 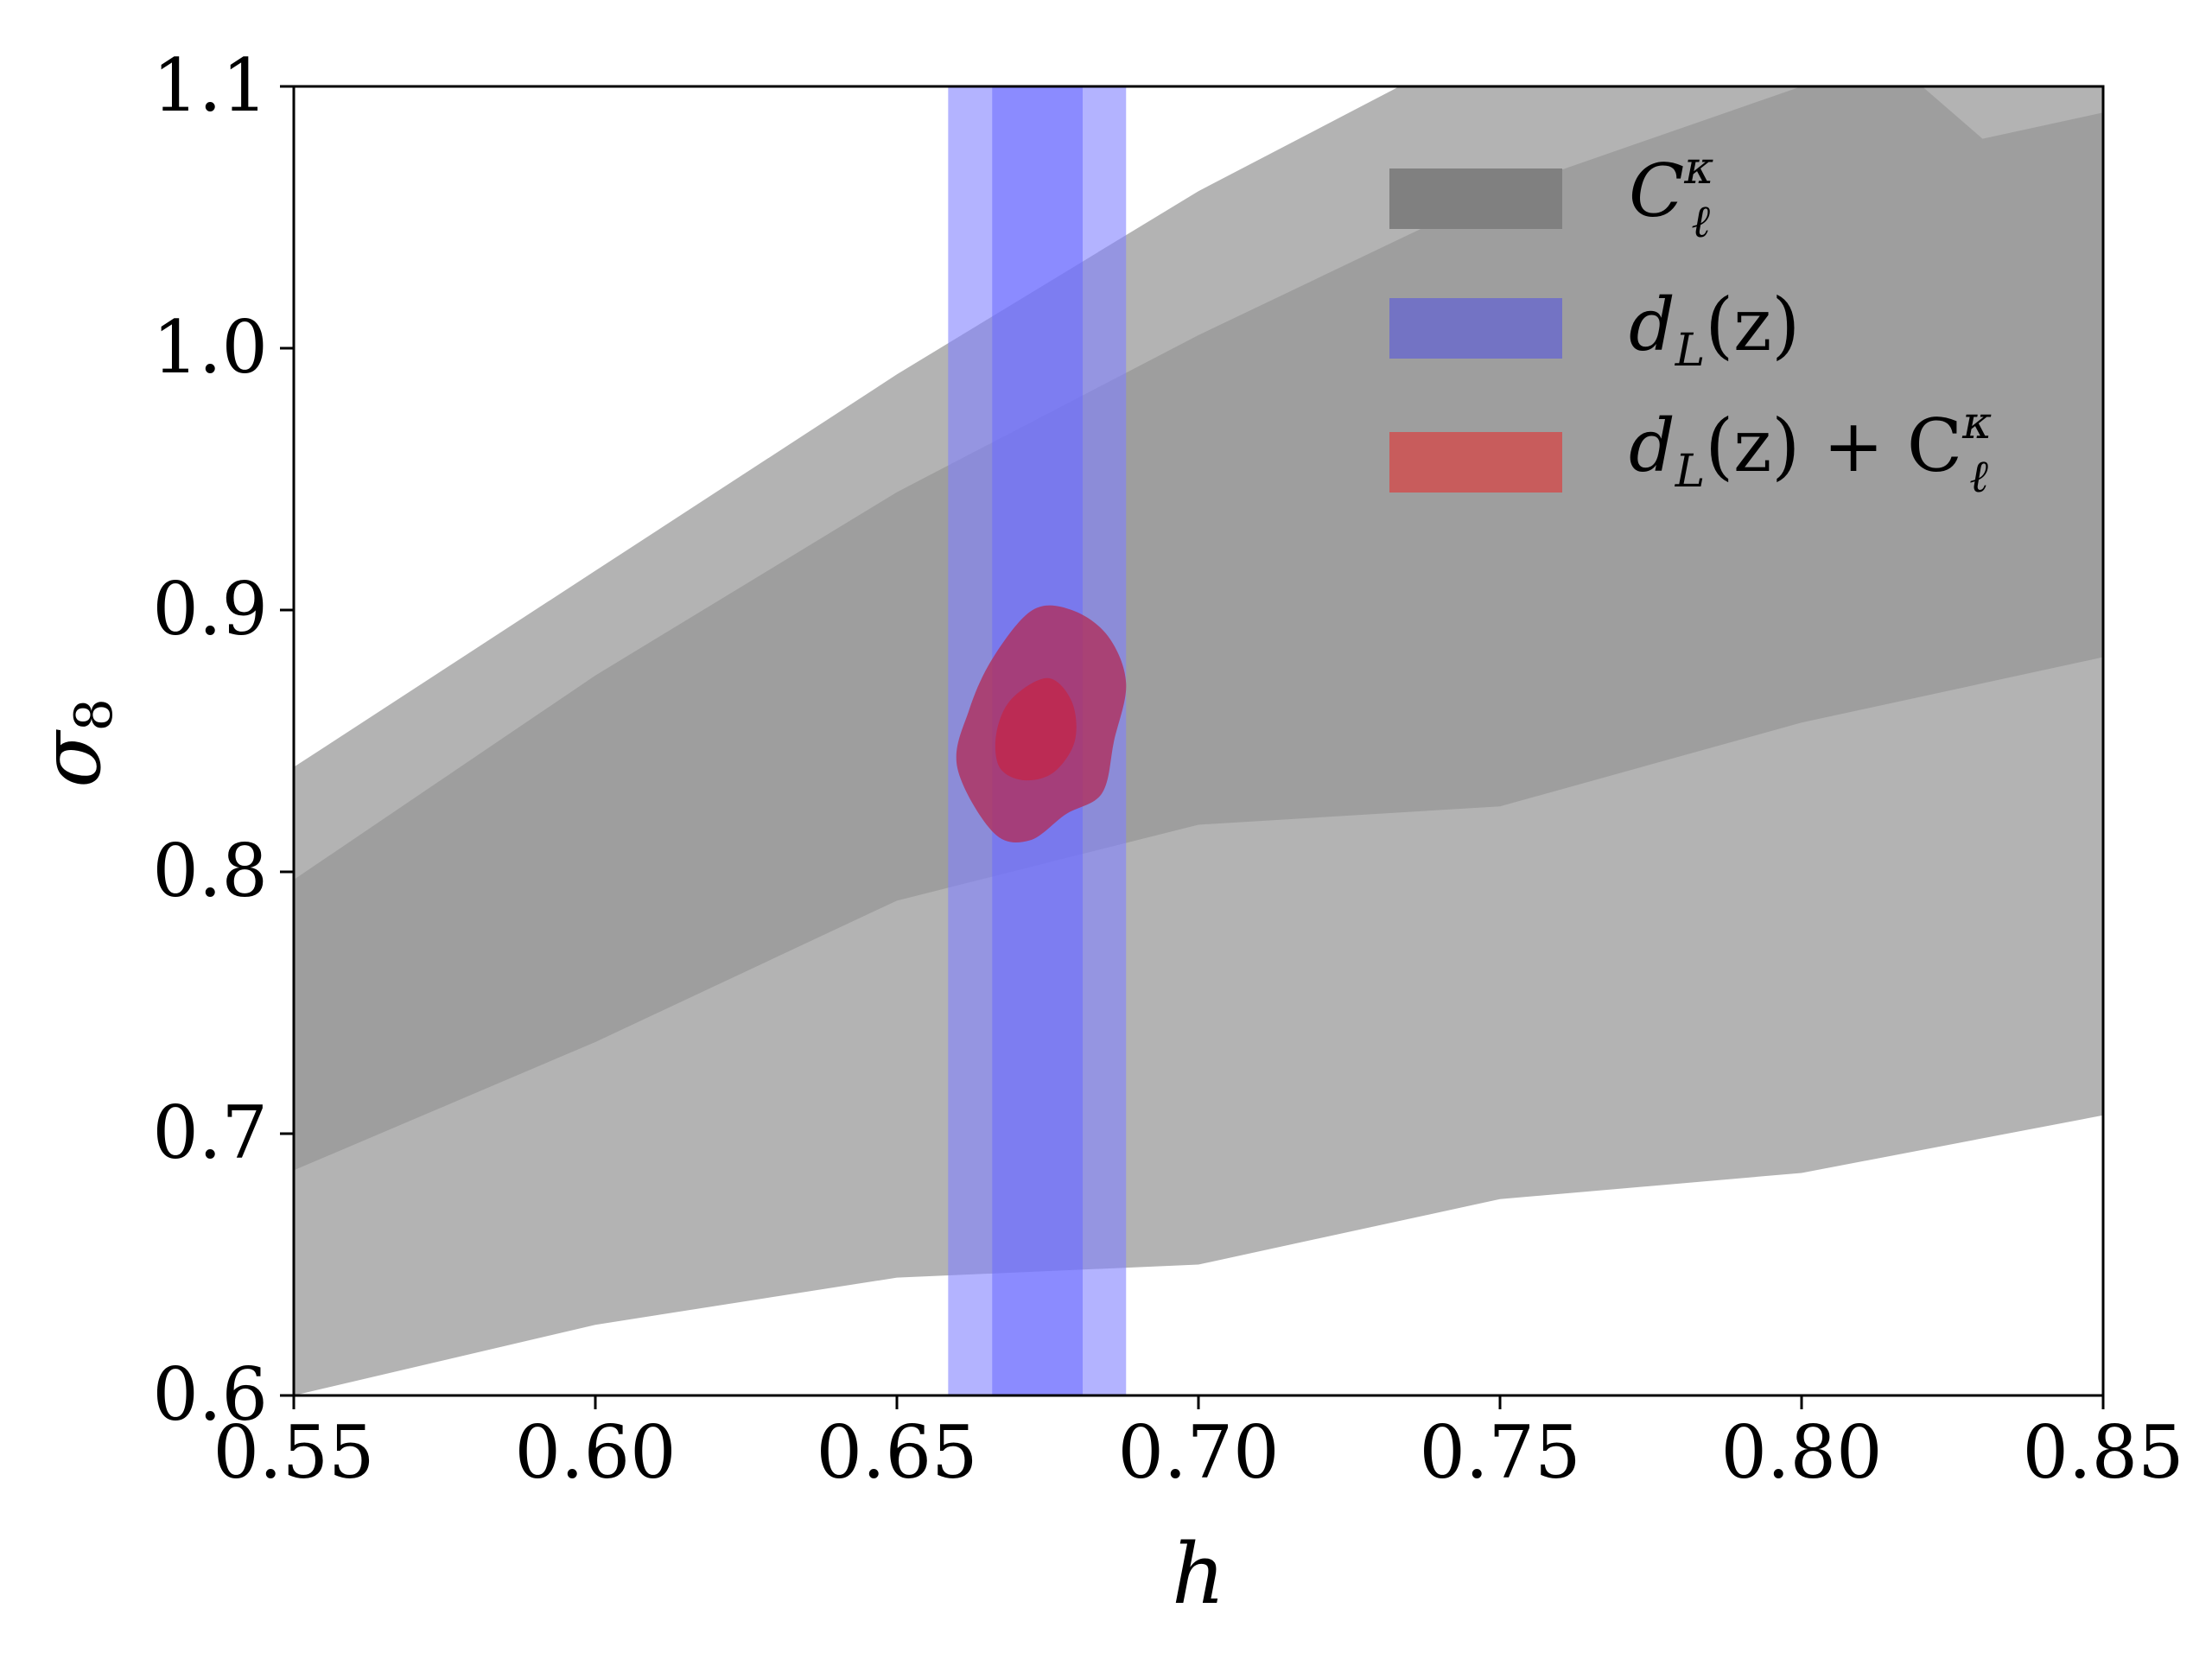 What do you see at coordinates (73, 743) in the screenshot?
I see `y-axis-label: σ8` at bounding box center [73, 743].